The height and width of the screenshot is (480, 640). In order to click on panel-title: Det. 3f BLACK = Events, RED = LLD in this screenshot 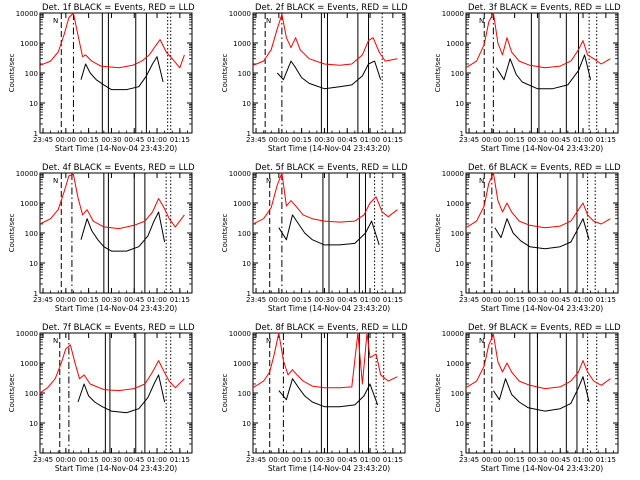, I will do `click(544, 8)`.